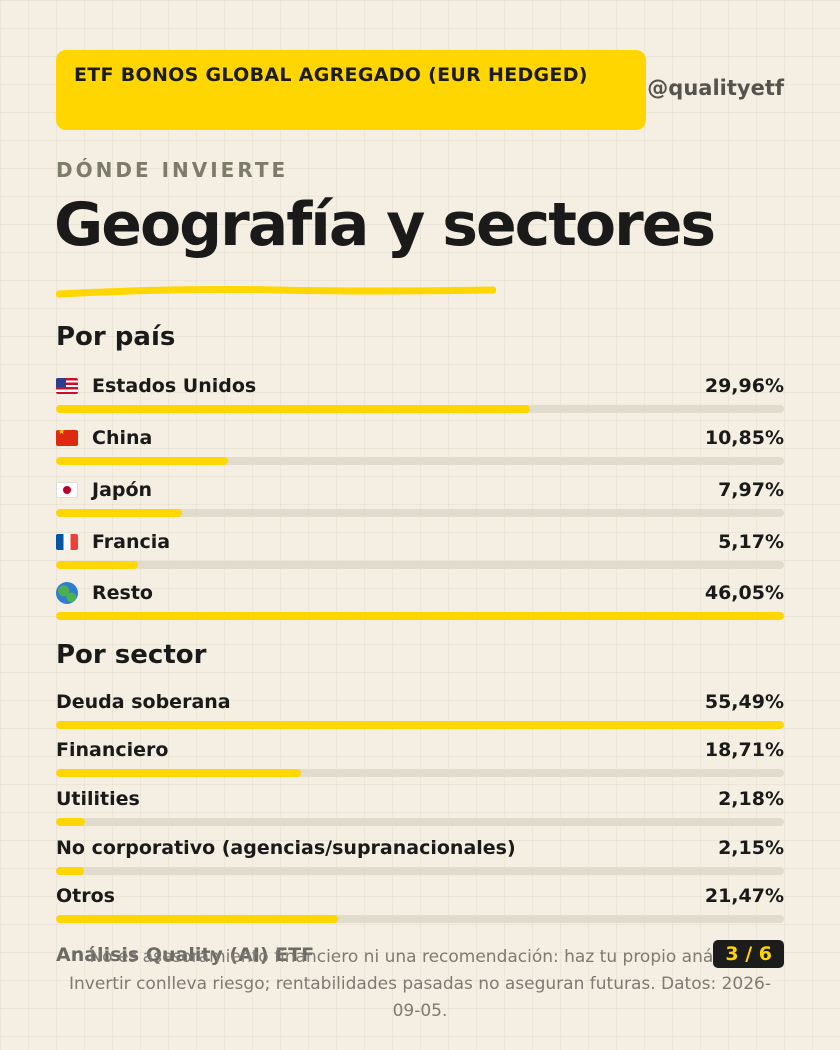 The image size is (840, 1050). I want to click on sector-section-title: Por sector, so click(131, 655).